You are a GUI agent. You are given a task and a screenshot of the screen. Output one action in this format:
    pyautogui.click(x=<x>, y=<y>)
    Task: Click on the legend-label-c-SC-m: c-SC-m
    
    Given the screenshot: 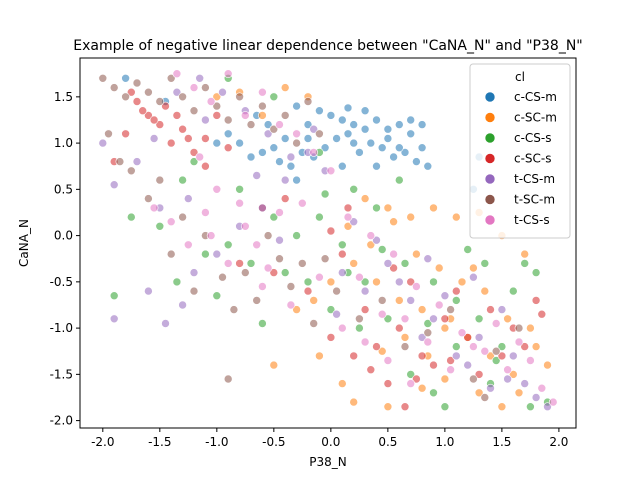 What is the action you would take?
    pyautogui.click(x=535, y=118)
    